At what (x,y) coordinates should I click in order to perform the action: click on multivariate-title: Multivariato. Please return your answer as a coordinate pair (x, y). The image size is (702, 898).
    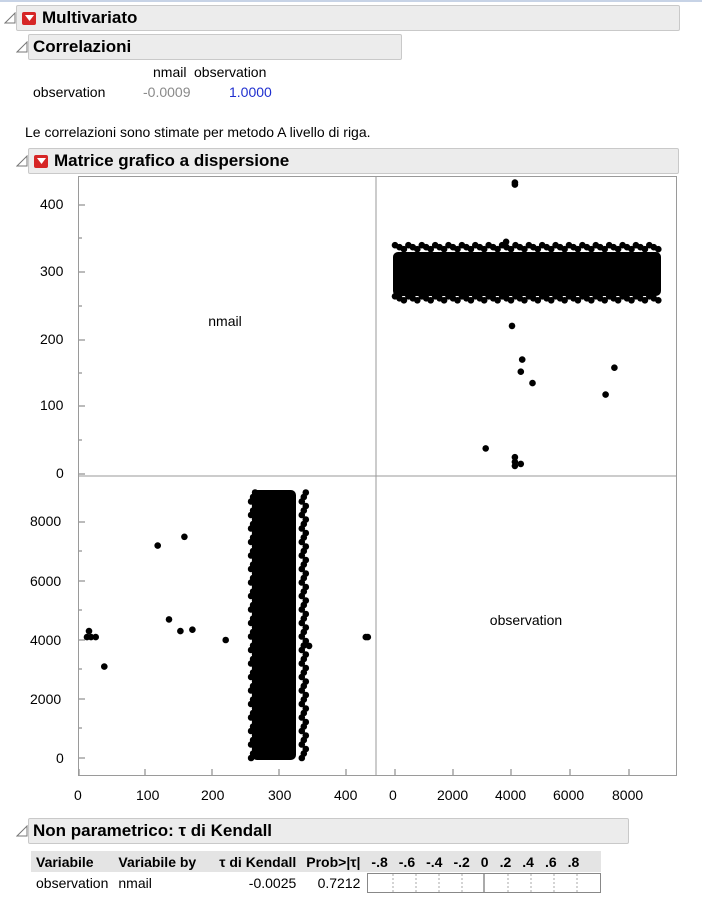
    Looking at the image, I should click on (90, 17).